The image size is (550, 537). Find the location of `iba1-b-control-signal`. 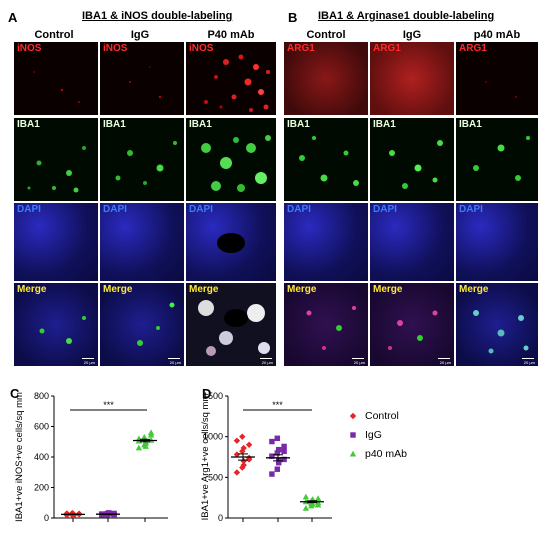

iba1-b-control-signal is located at coordinates (329, 161).